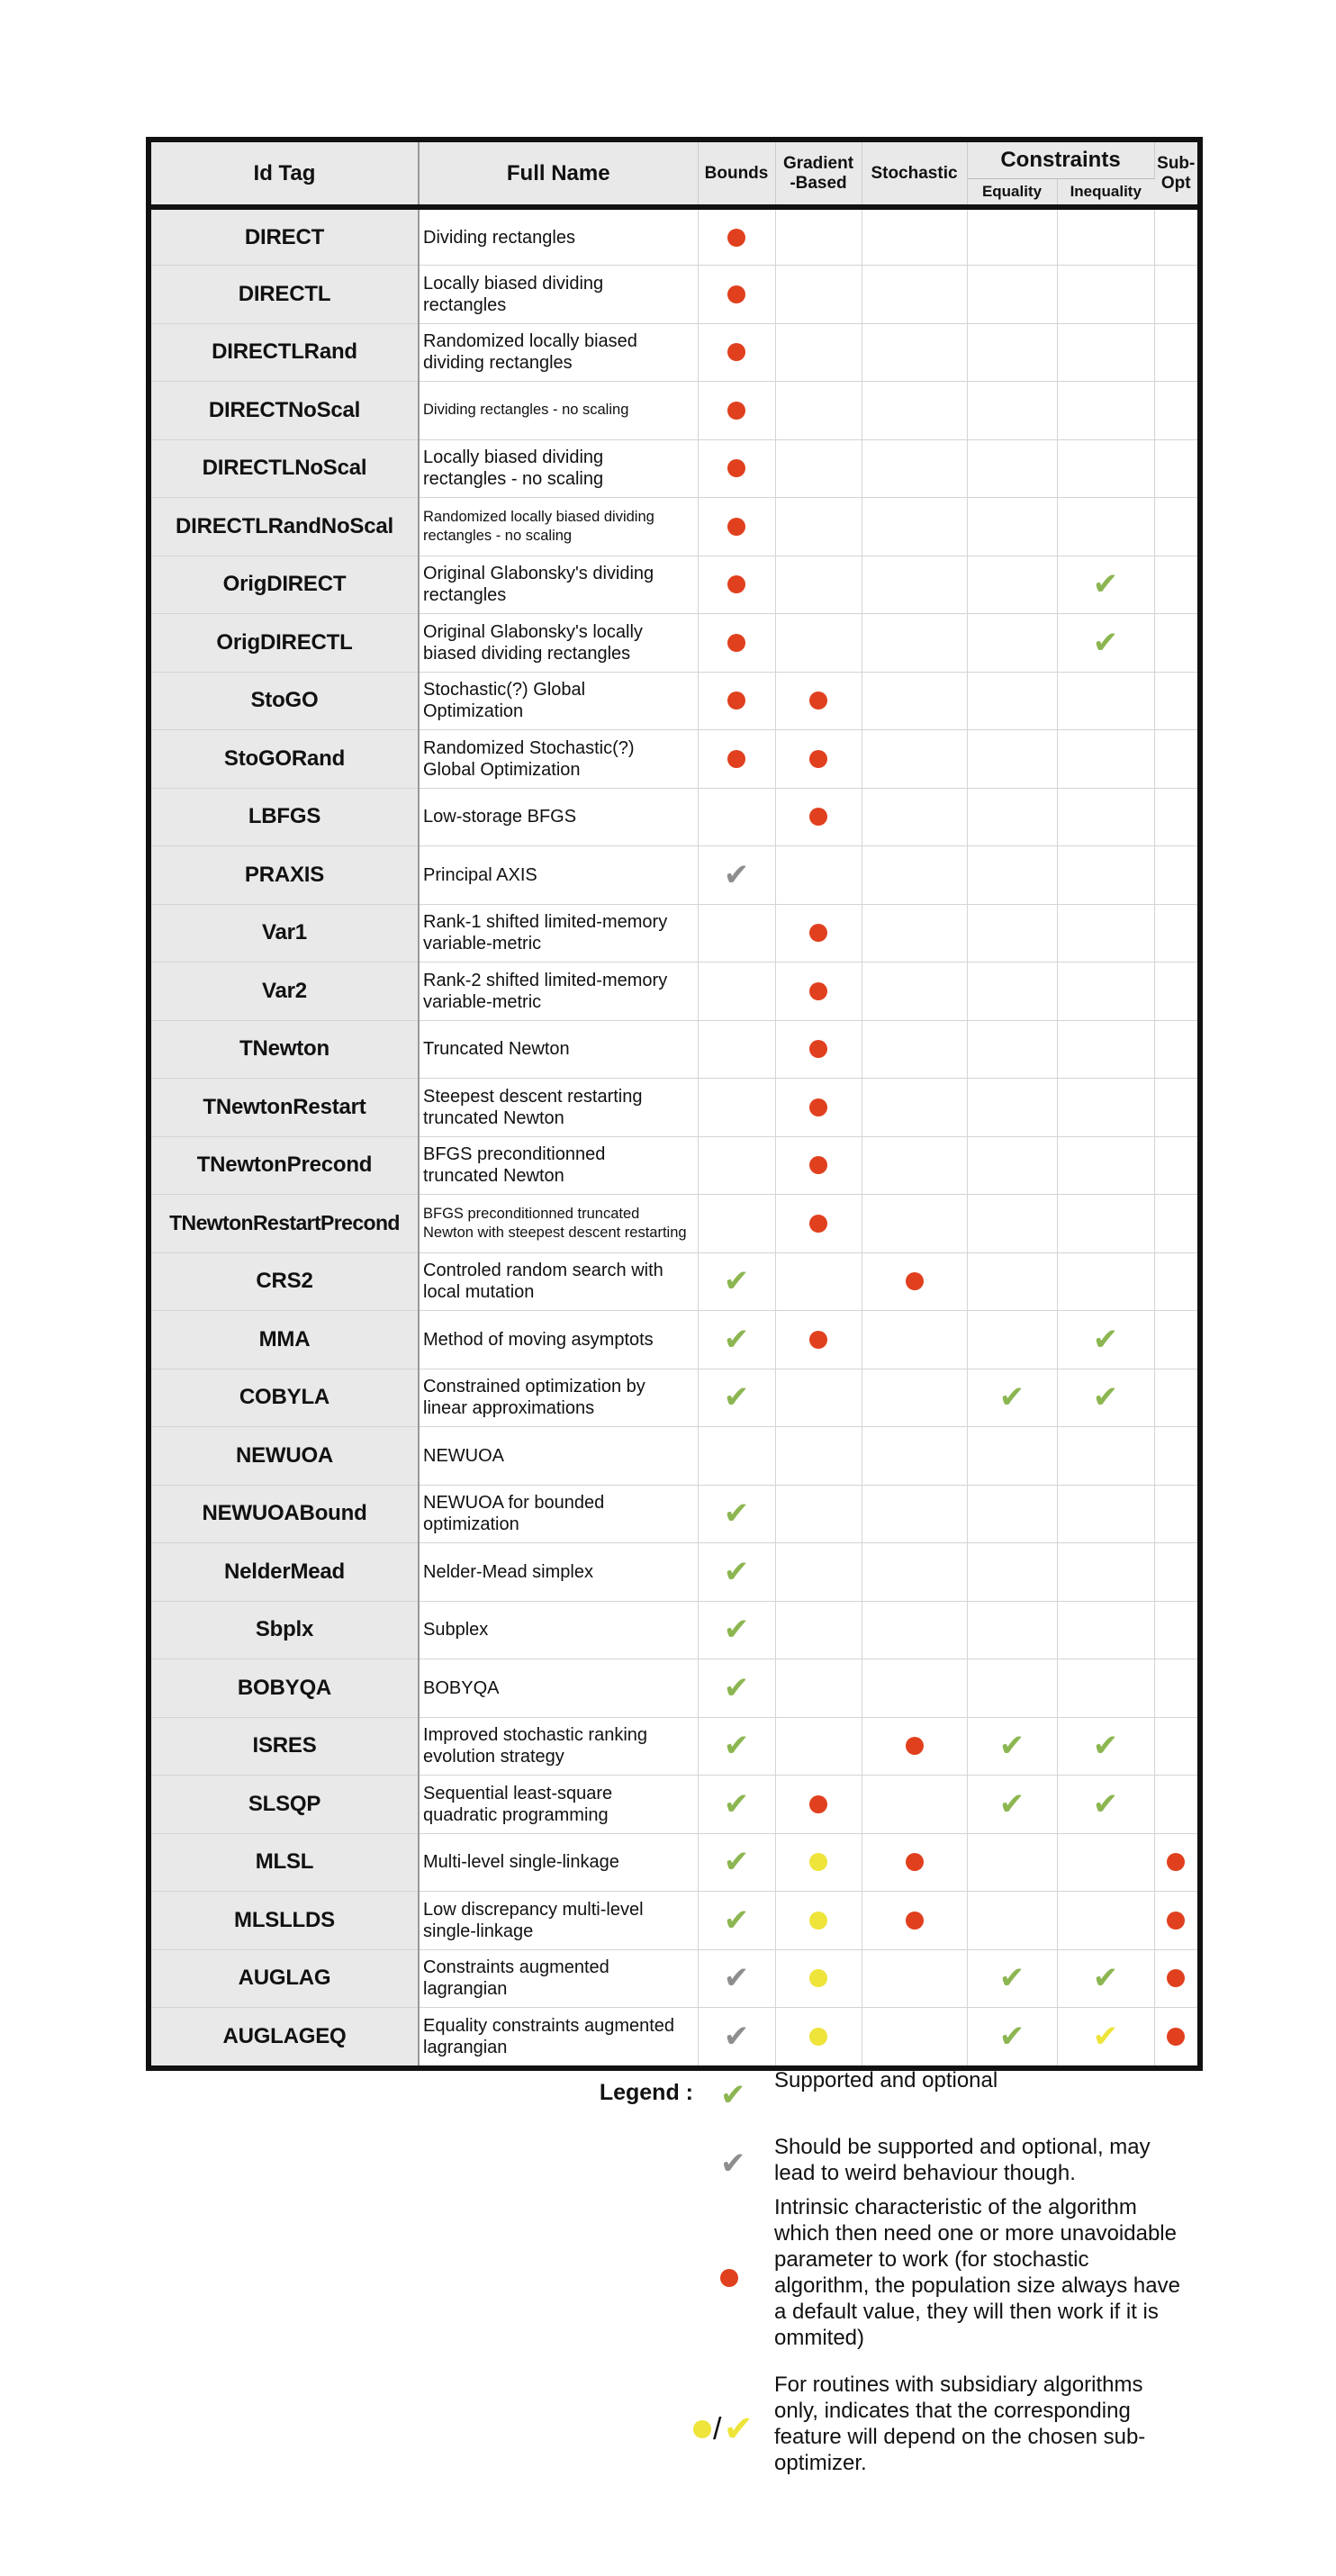  I want to click on legend-description: Supported and optional, so click(990, 2080).